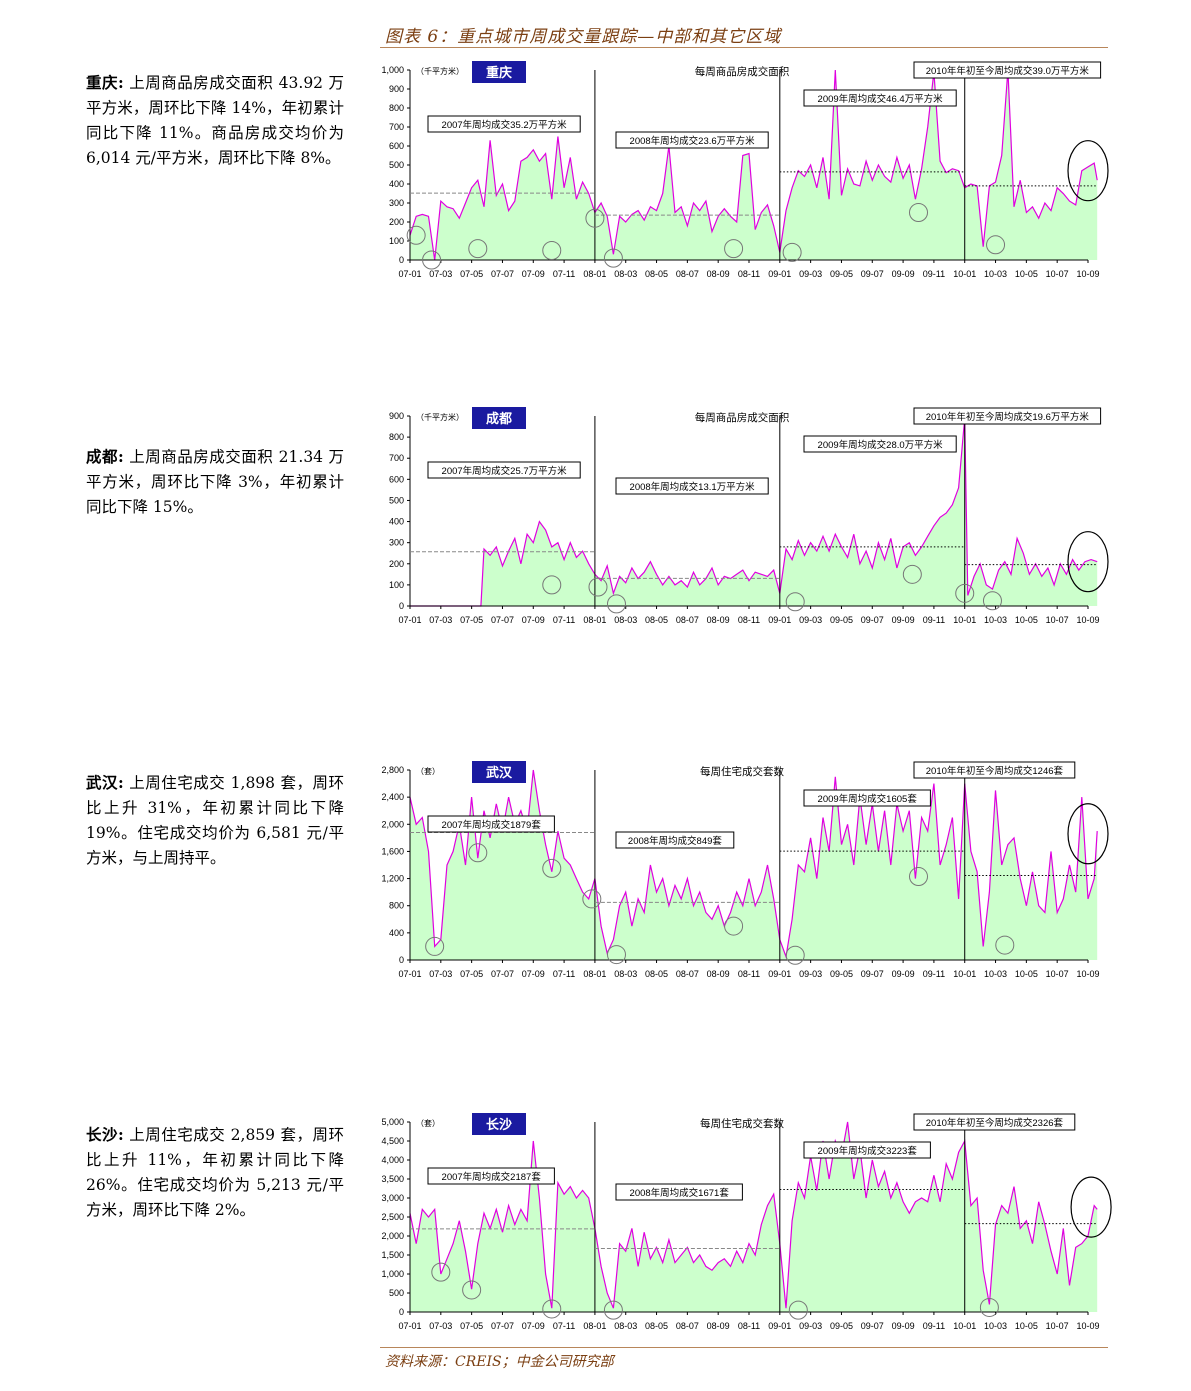 Image resolution: width=1191 pixels, height=1391 pixels. What do you see at coordinates (440, 417) in the screenshot?
I see `y-unit-label: （千平方米）` at bounding box center [440, 417].